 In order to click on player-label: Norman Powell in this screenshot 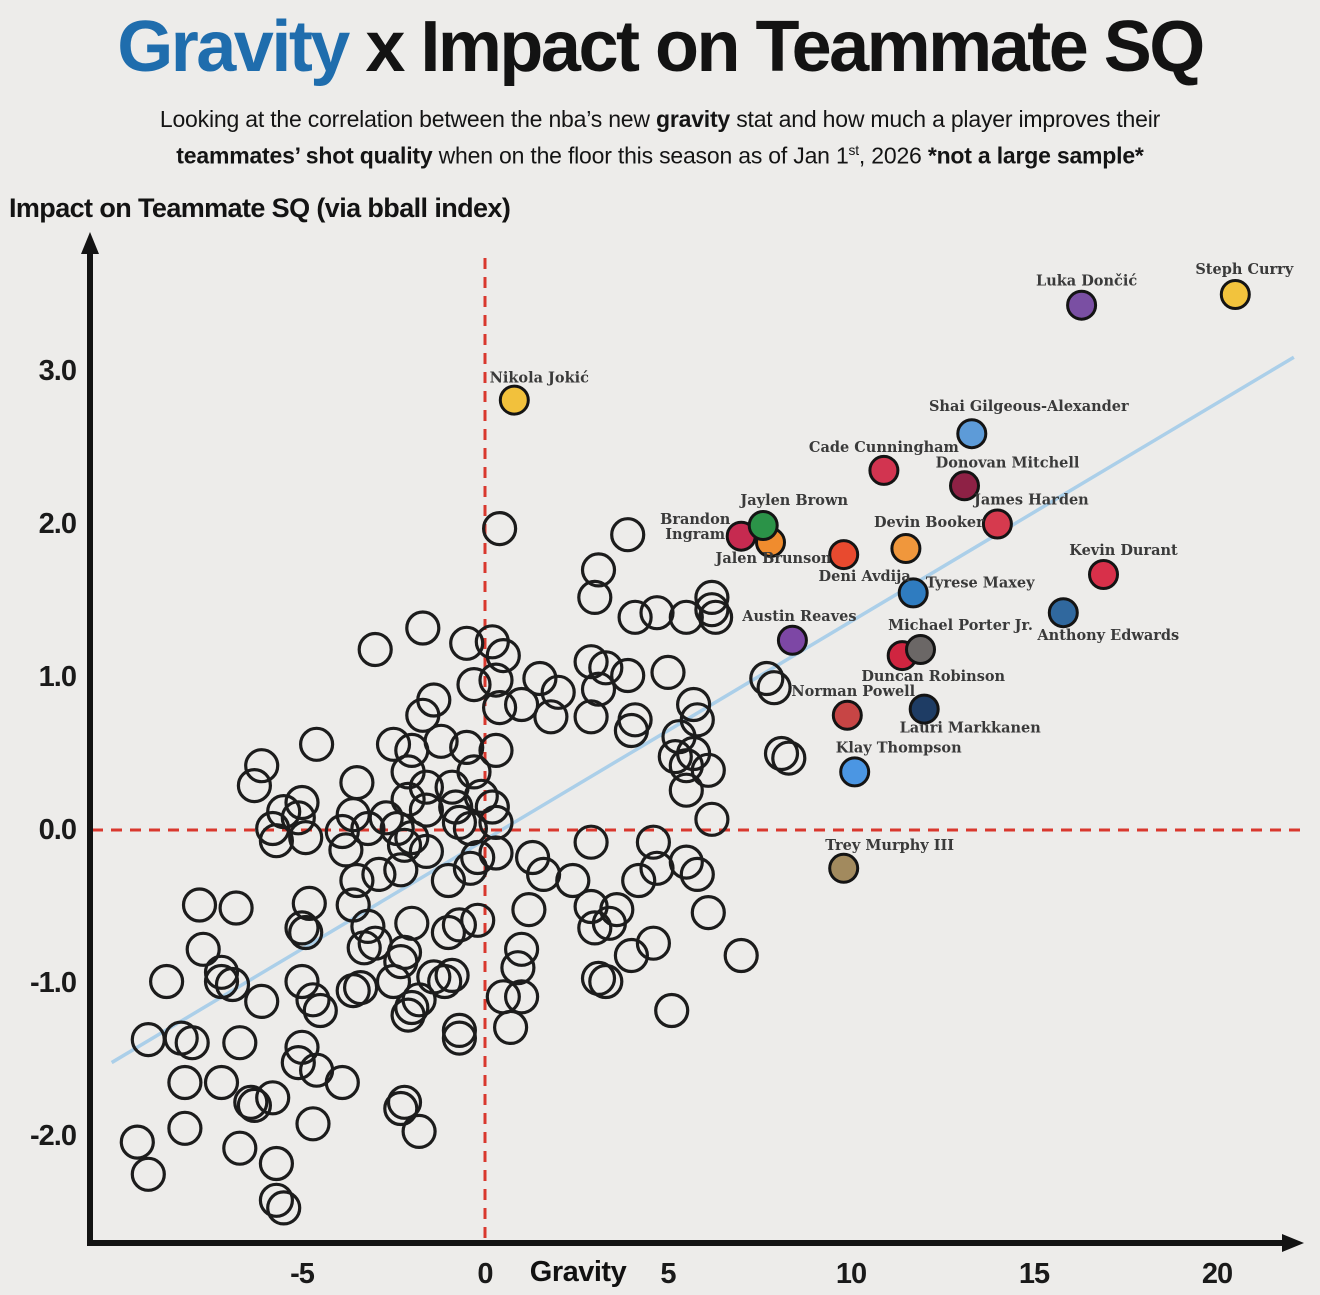, I will do `click(853, 691)`.